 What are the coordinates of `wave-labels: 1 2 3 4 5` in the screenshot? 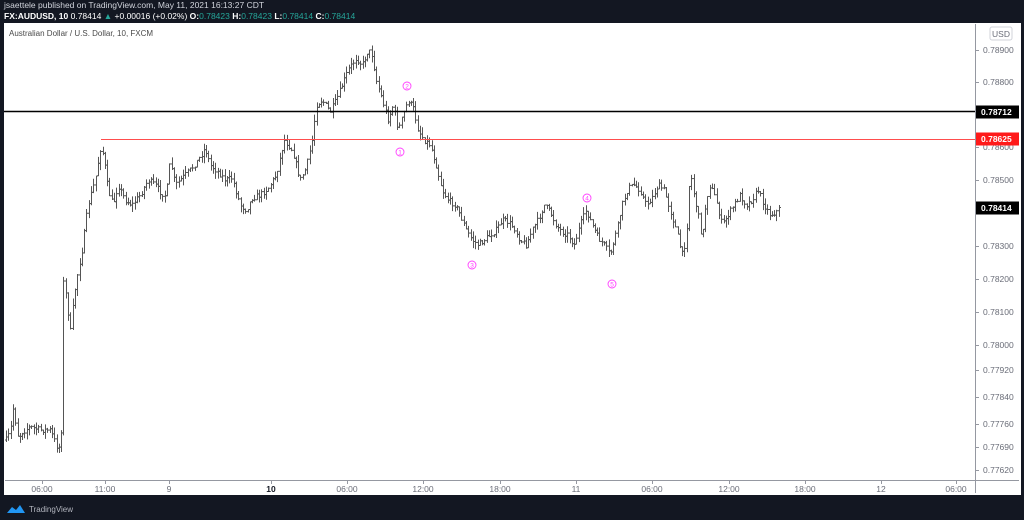 It's located at (506, 185).